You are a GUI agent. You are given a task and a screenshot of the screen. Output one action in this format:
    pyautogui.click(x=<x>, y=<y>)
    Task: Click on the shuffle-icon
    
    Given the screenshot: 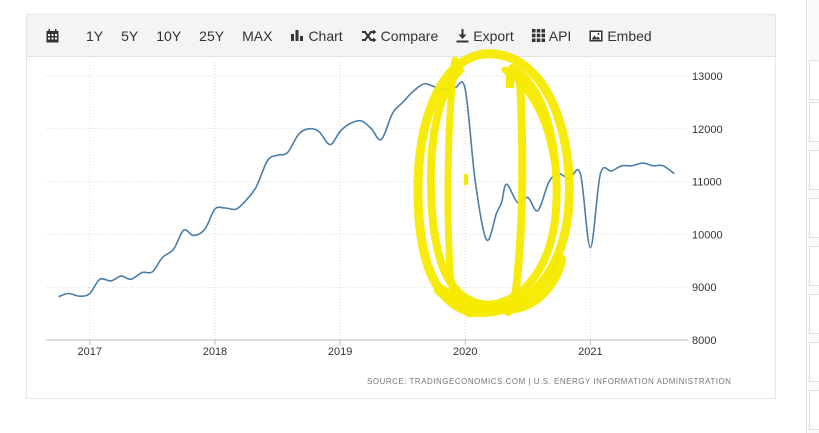 What is the action you would take?
    pyautogui.click(x=369, y=35)
    